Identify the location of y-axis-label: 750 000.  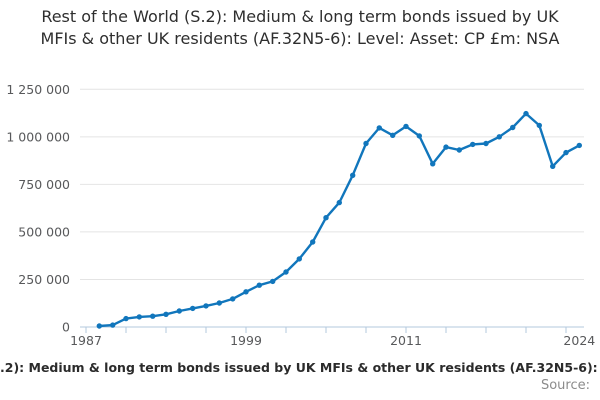
(44, 184).